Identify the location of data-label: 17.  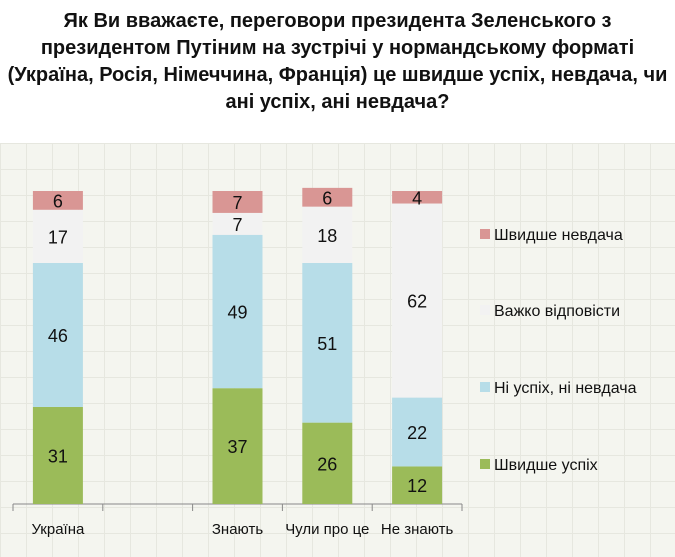
(58, 237).